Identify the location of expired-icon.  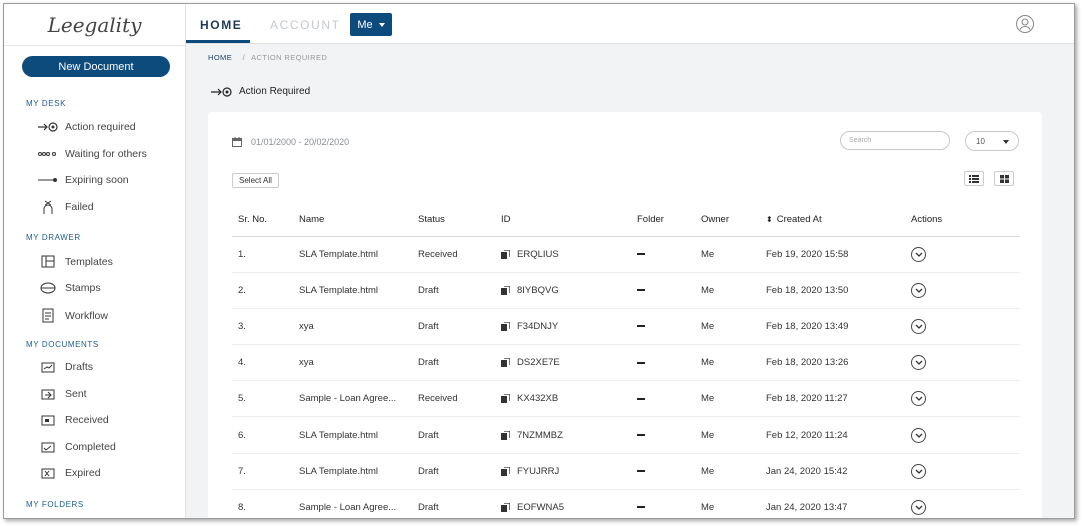
(48, 473).